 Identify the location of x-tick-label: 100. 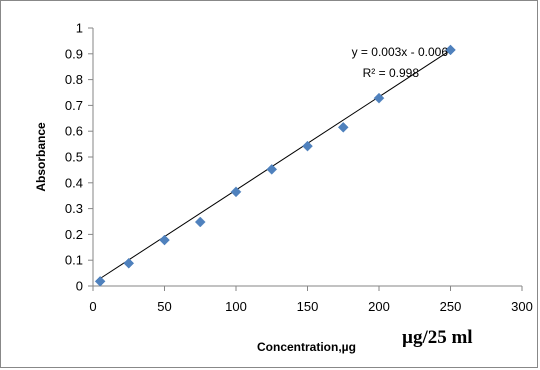
(236, 306).